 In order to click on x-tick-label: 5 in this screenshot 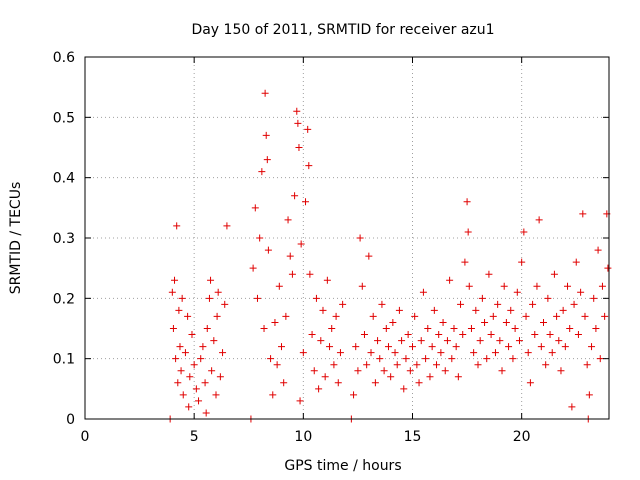, I will do `click(194, 437)`.